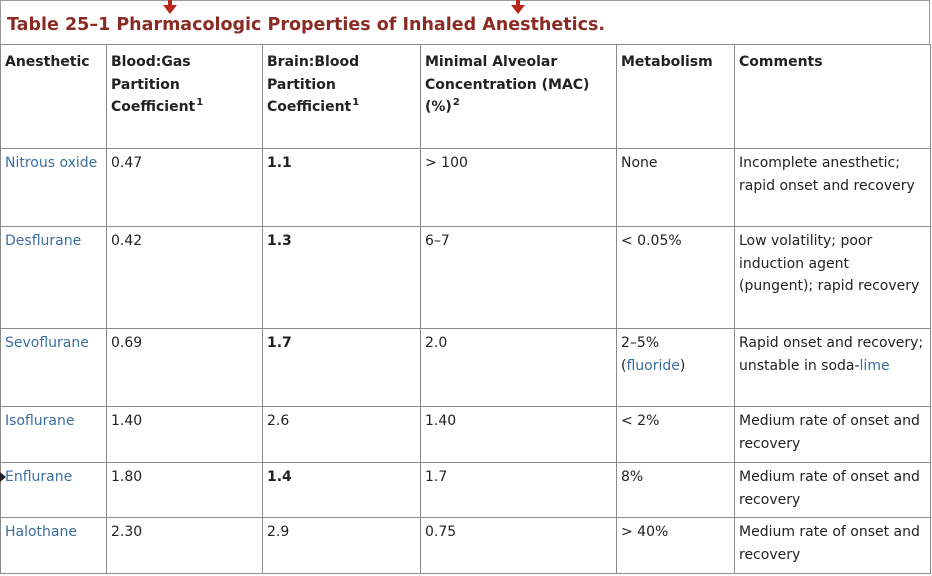  What do you see at coordinates (675, 277) in the screenshot?
I see `metabolism-cell: < 0.05%` at bounding box center [675, 277].